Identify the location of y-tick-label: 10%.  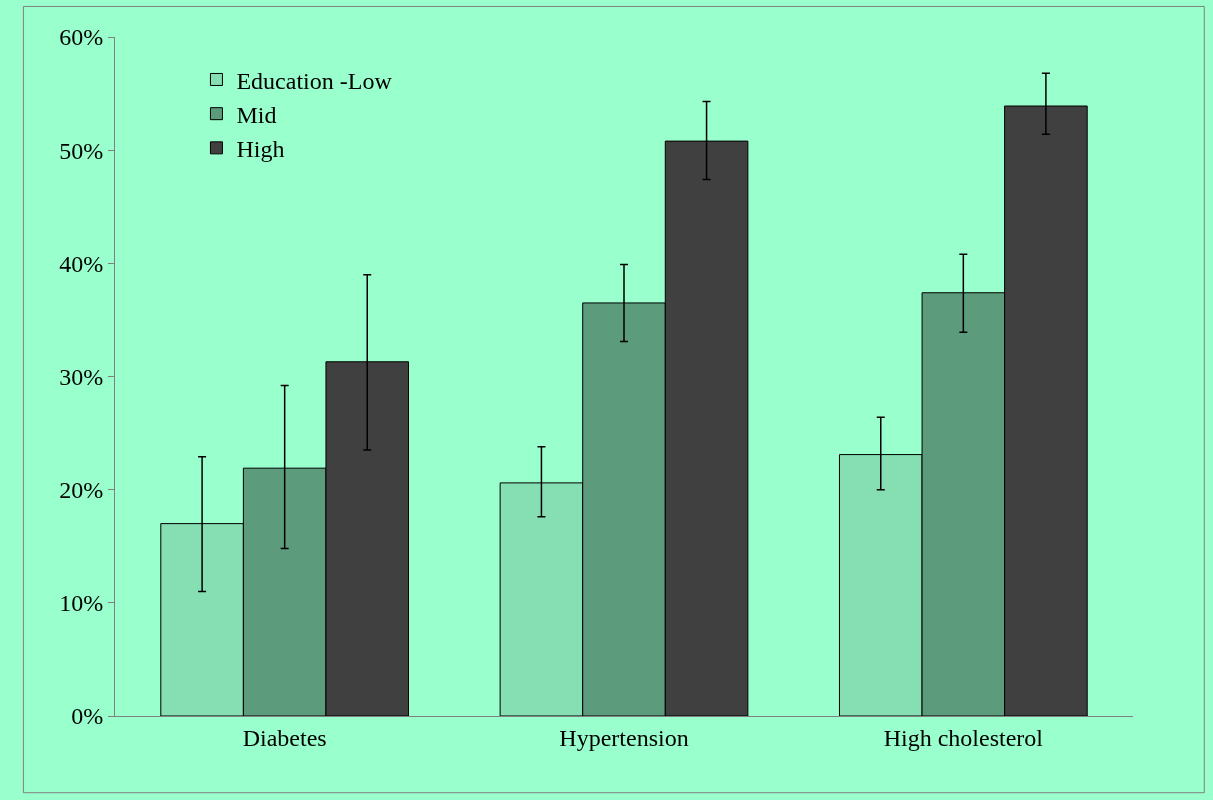
(81, 603).